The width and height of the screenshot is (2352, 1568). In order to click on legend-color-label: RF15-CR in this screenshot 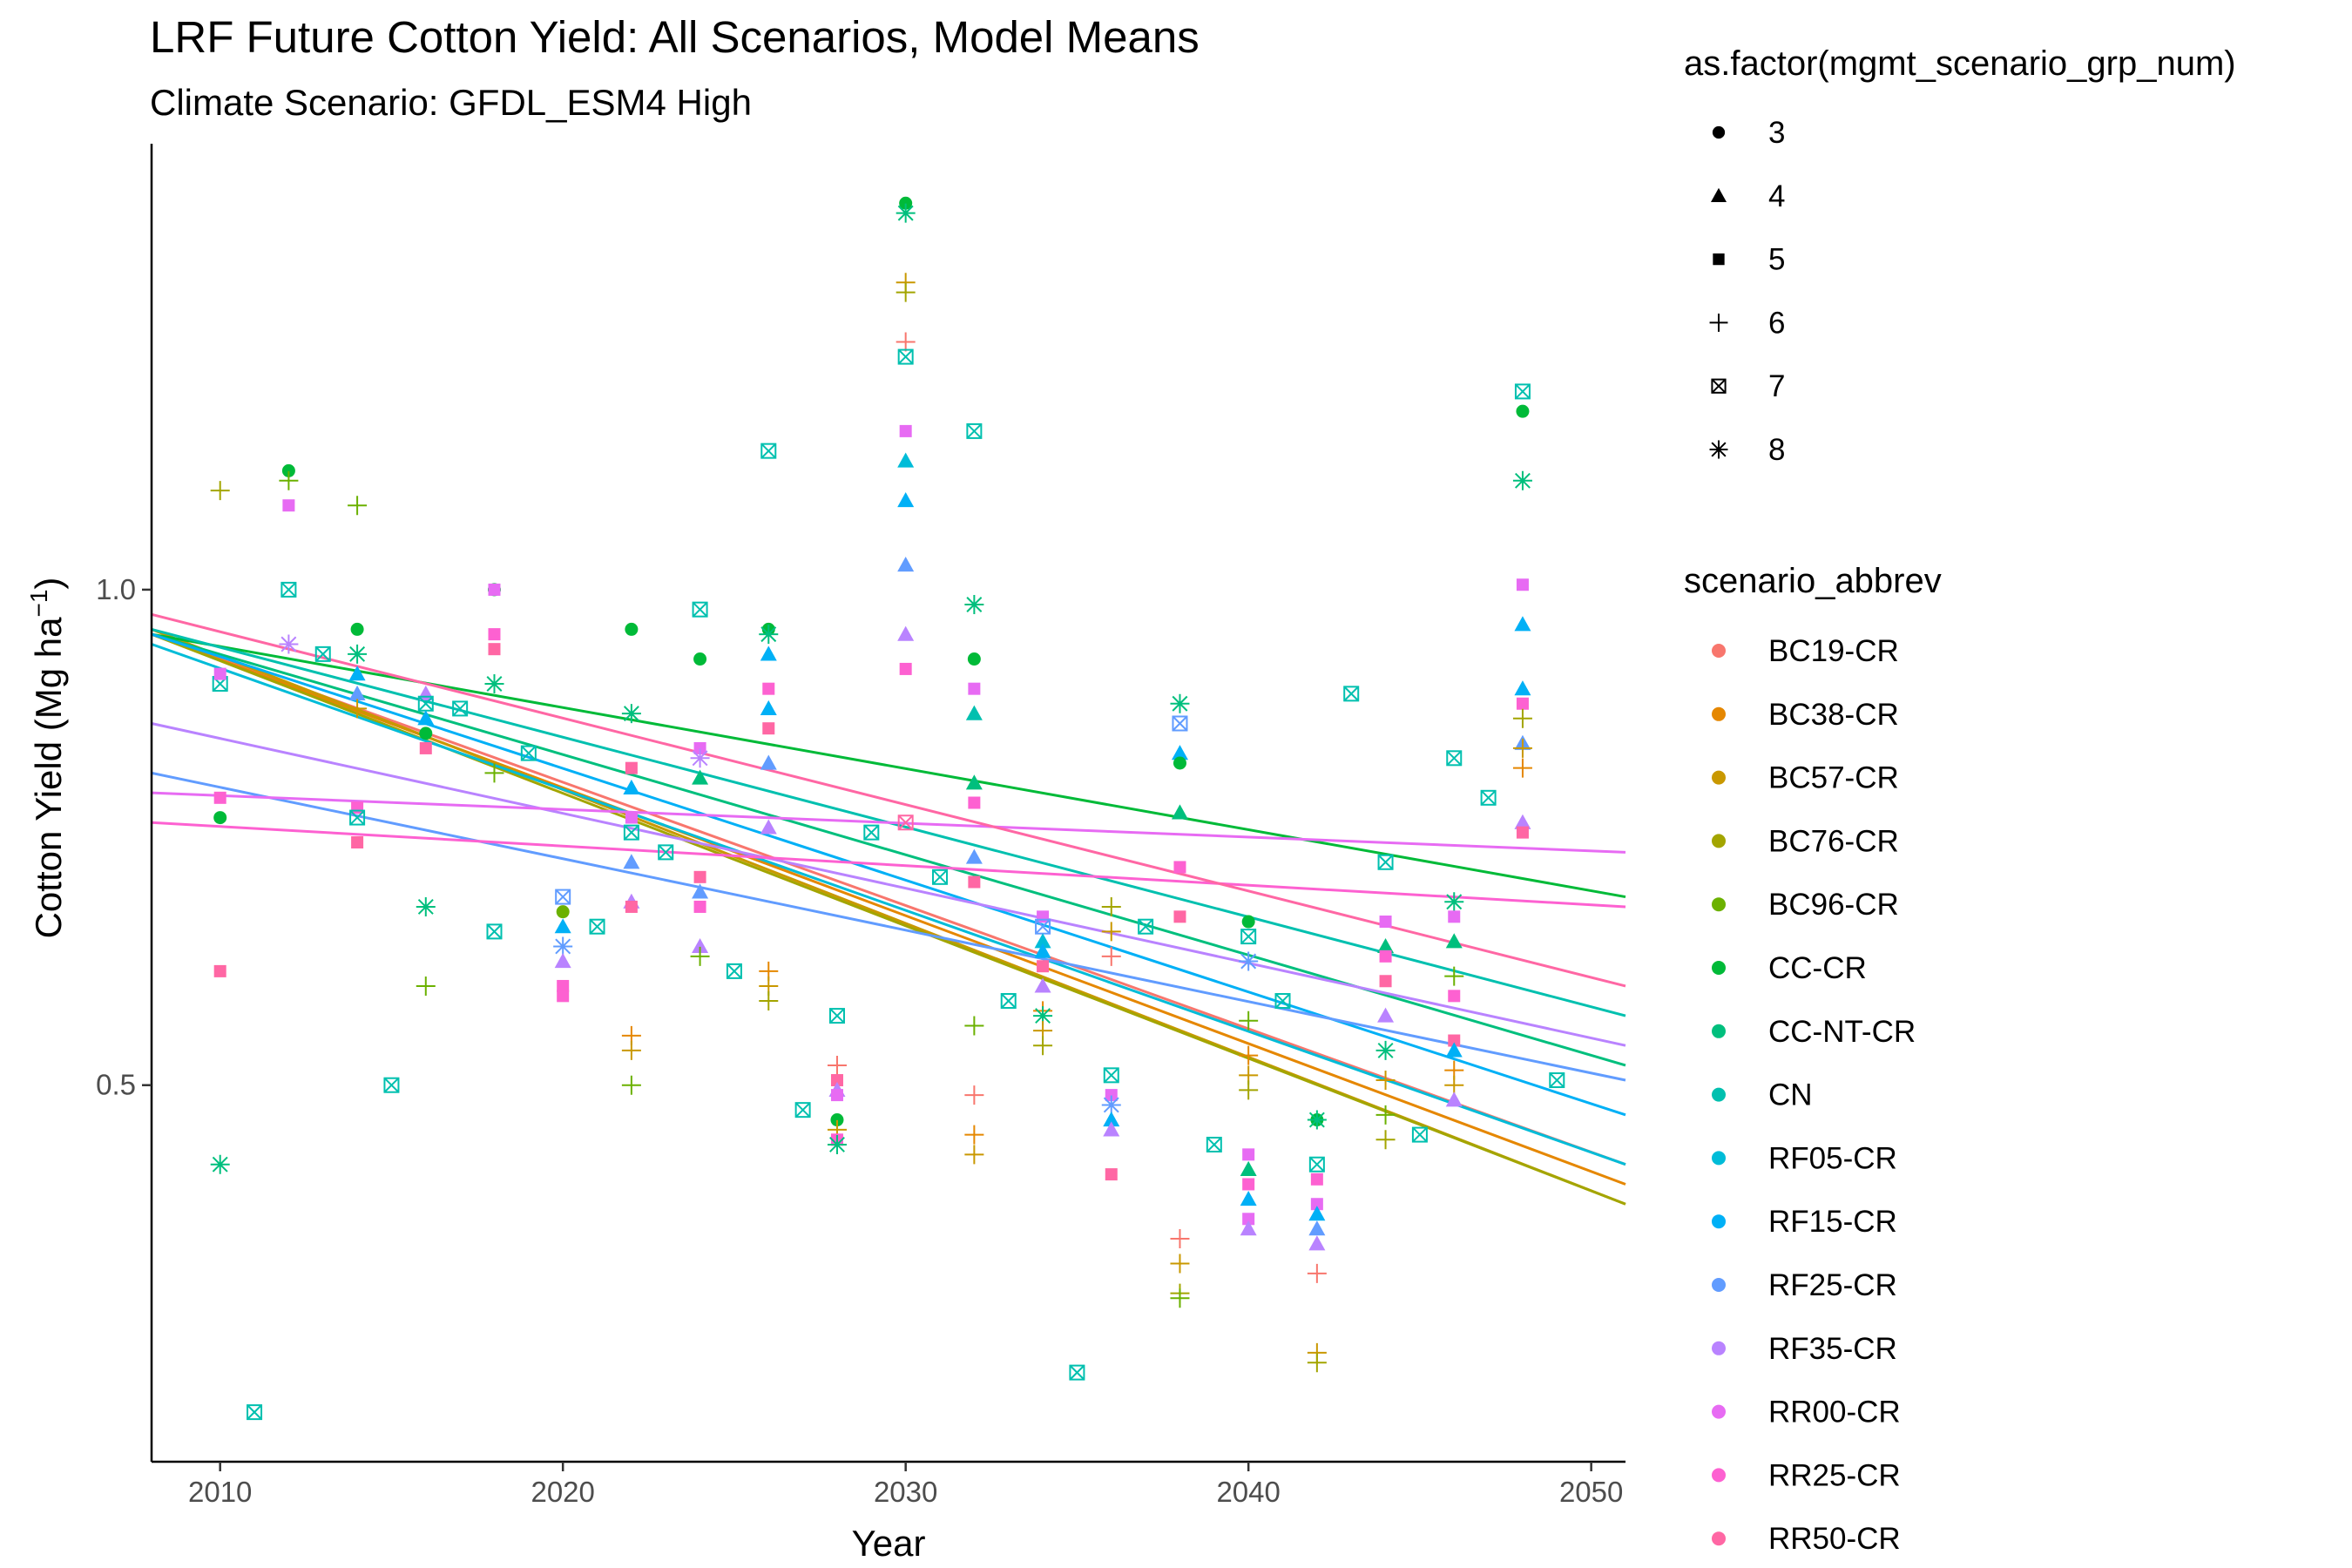, I will do `click(1832, 1222)`.